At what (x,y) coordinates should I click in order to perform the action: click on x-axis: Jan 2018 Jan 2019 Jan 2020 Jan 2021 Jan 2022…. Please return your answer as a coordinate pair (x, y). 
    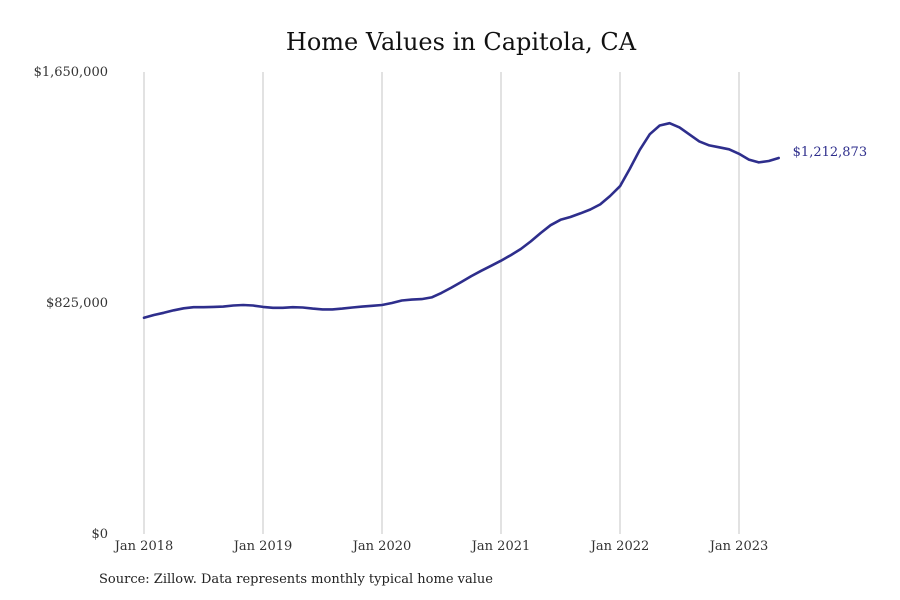
    Looking at the image, I should click on (441, 546).